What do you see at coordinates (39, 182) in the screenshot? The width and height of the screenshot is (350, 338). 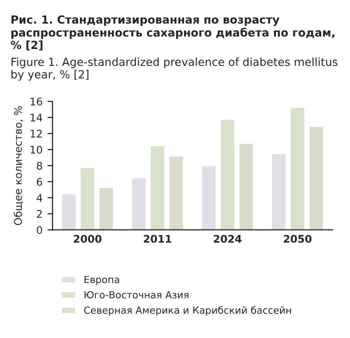 I see `y-tick-label: 6` at bounding box center [39, 182].